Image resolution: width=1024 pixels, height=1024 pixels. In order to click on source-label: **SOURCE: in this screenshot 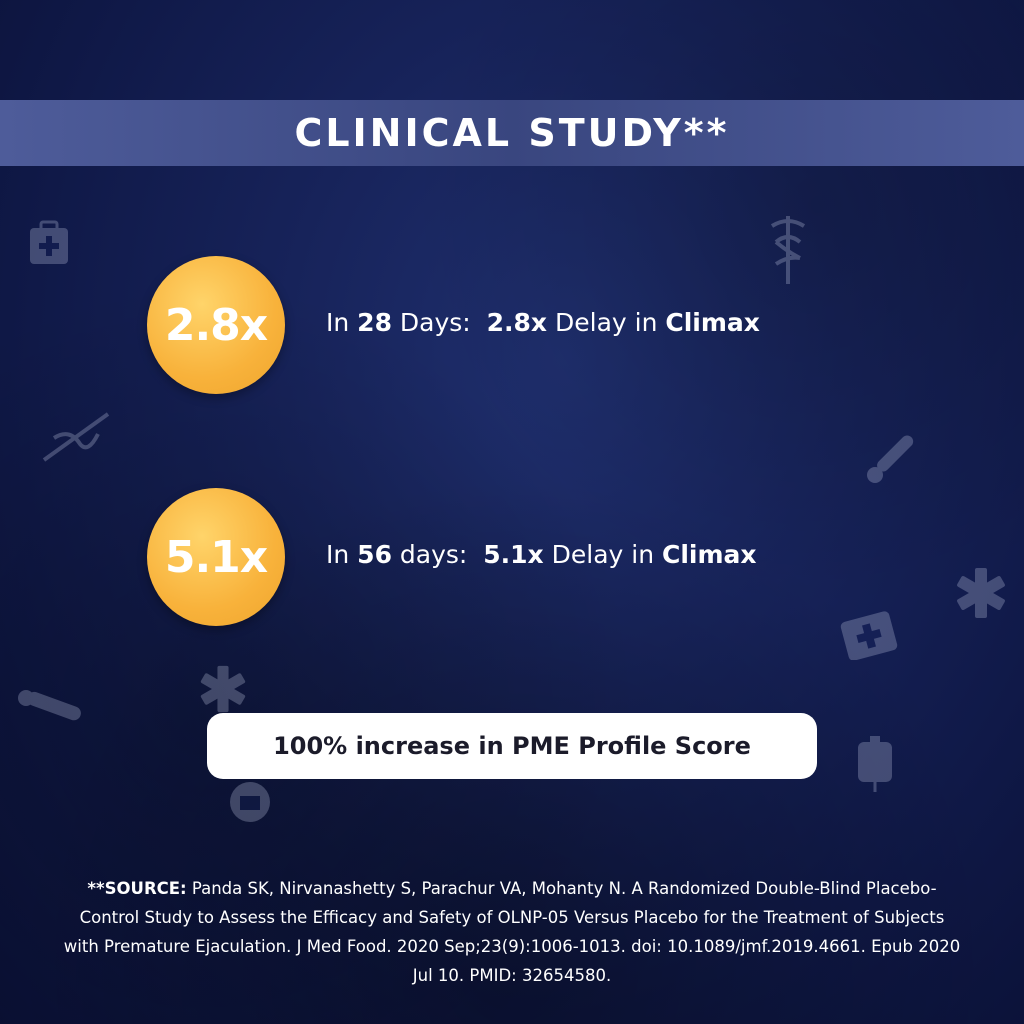, I will do `click(137, 888)`.